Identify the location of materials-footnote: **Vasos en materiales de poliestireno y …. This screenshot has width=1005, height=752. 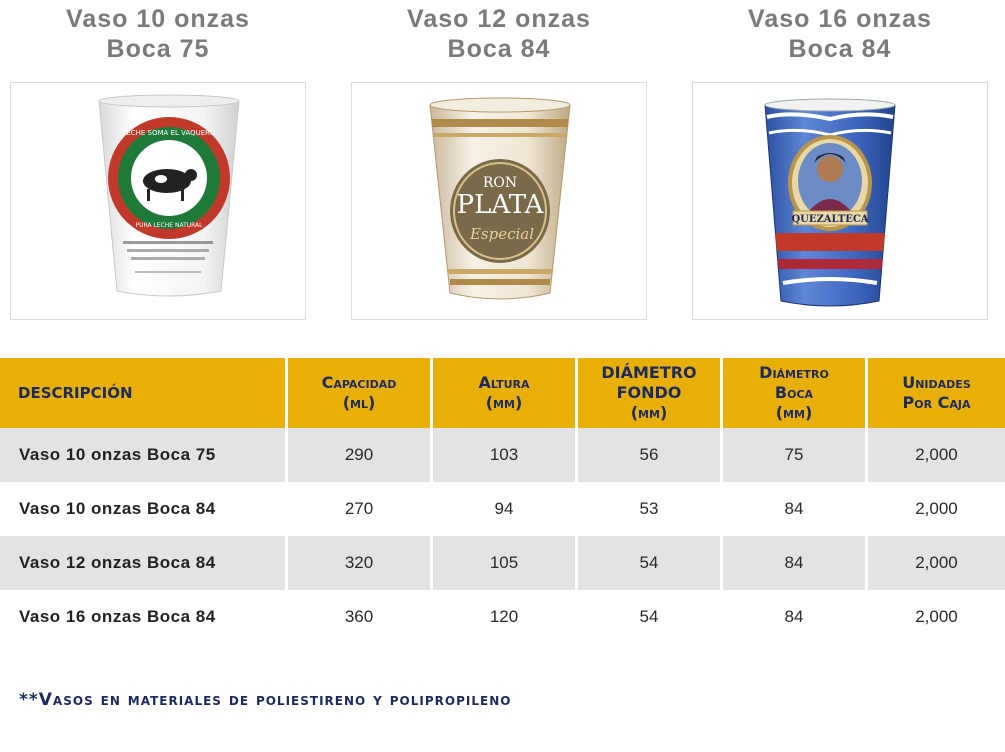
(265, 700).